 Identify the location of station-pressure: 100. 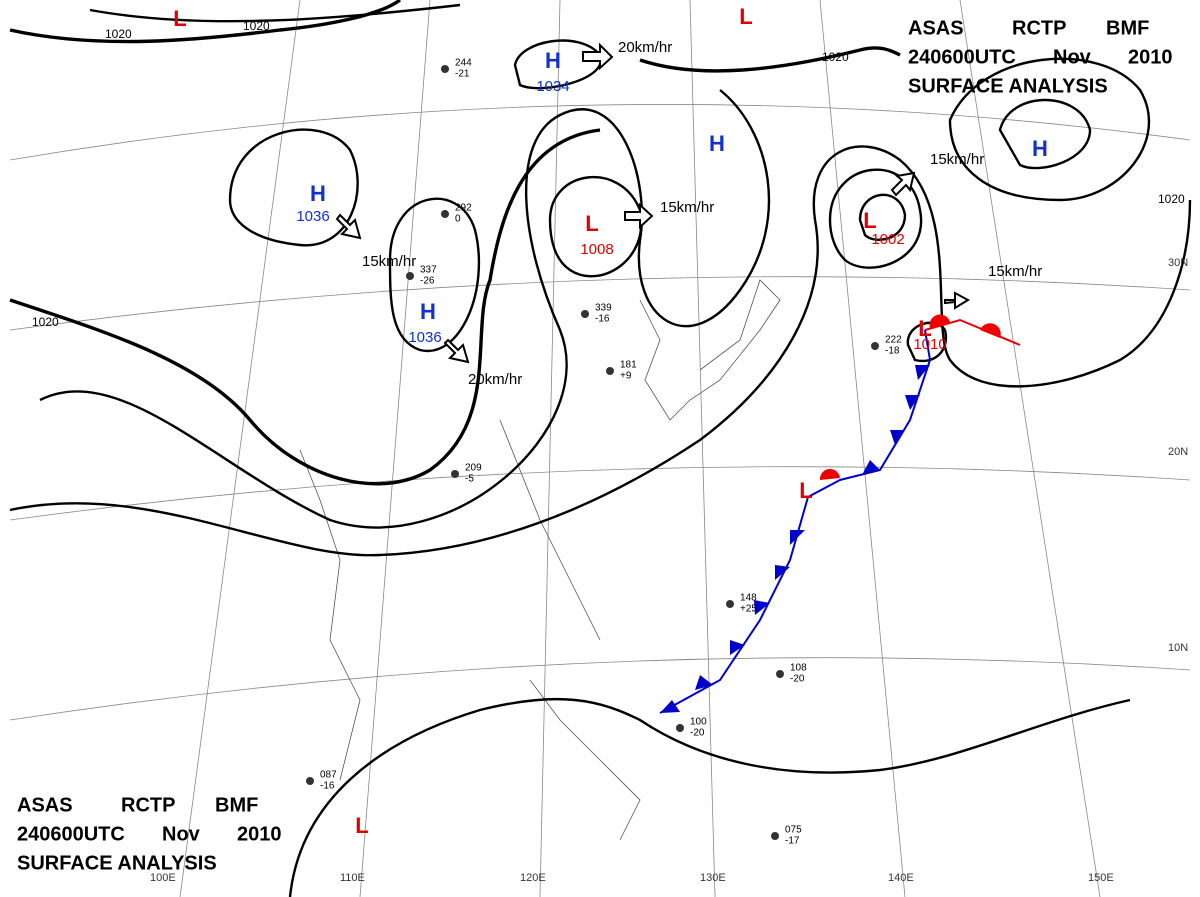
(698, 722).